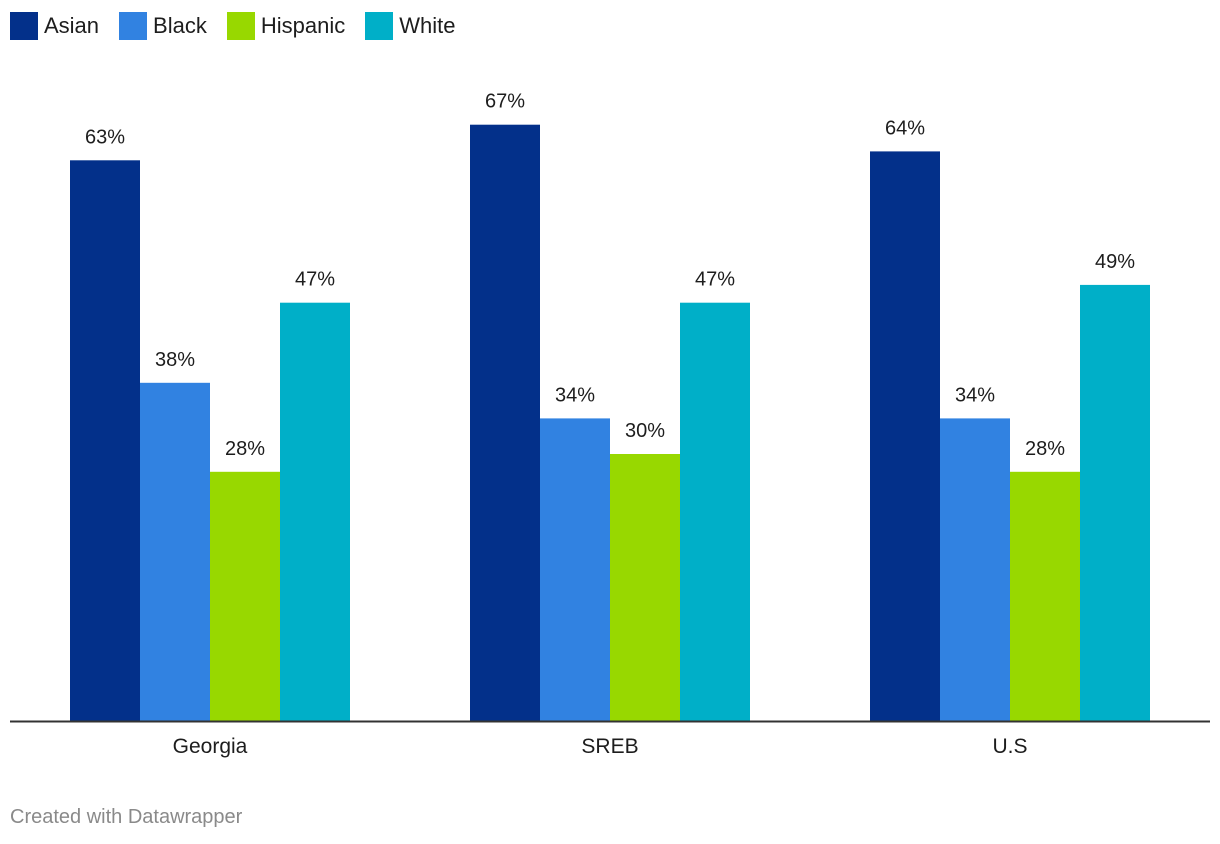 This screenshot has width=1220, height=844. What do you see at coordinates (505, 422) in the screenshot?
I see `bar-asian-sreb` at bounding box center [505, 422].